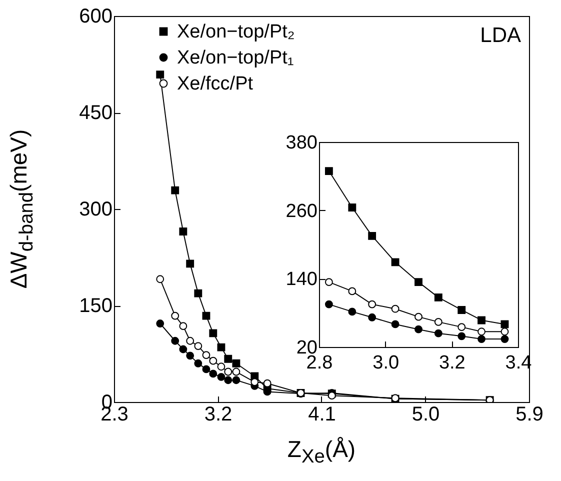 The image size is (561, 481). I want to click on x-tick-label: 5.9, so click(530, 415).